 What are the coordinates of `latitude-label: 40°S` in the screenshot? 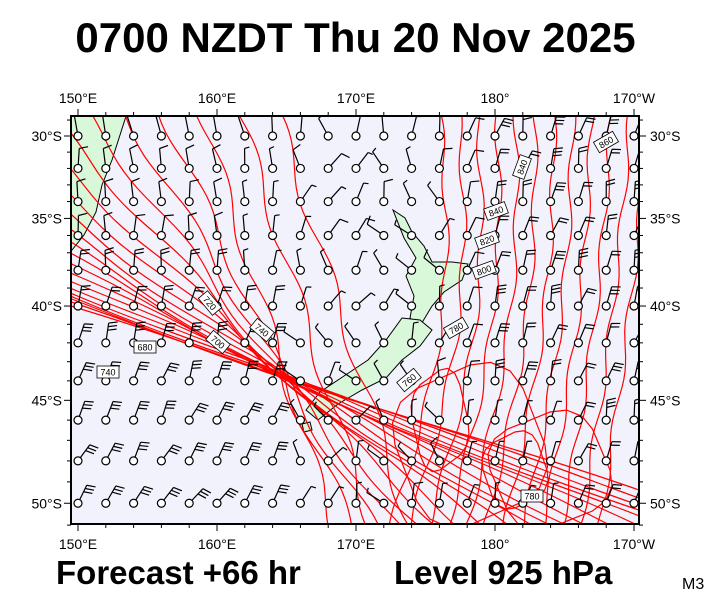 It's located at (46, 306).